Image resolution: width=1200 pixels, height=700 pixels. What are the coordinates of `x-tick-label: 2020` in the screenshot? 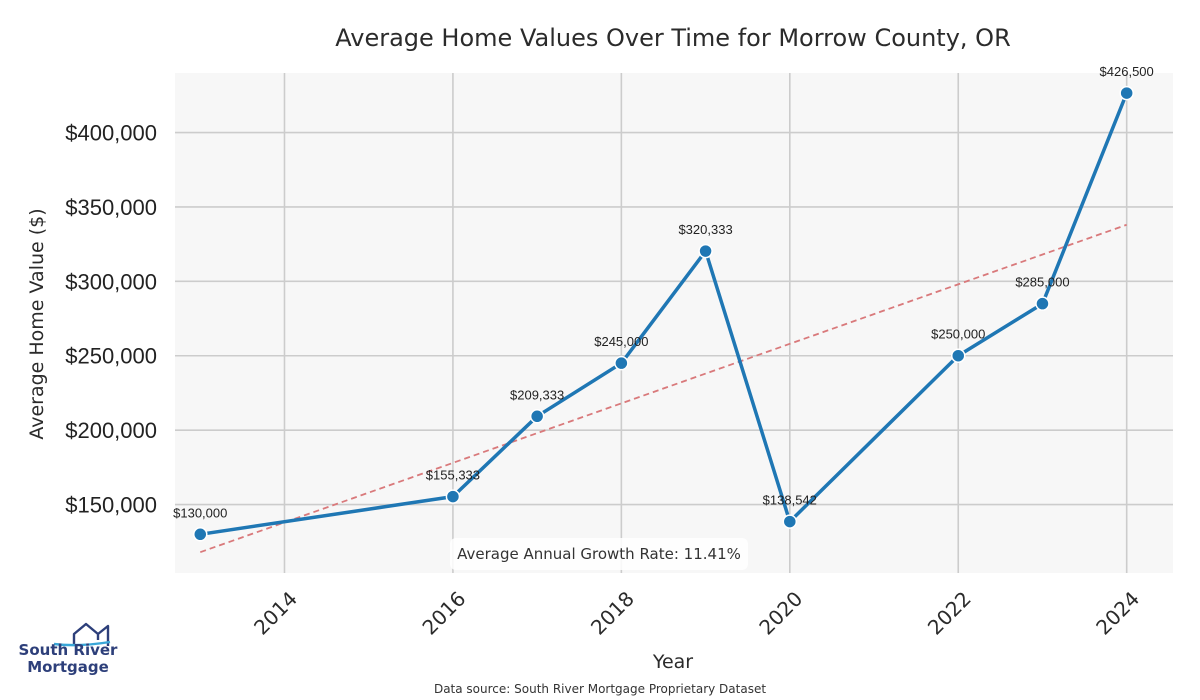 It's located at (780, 613).